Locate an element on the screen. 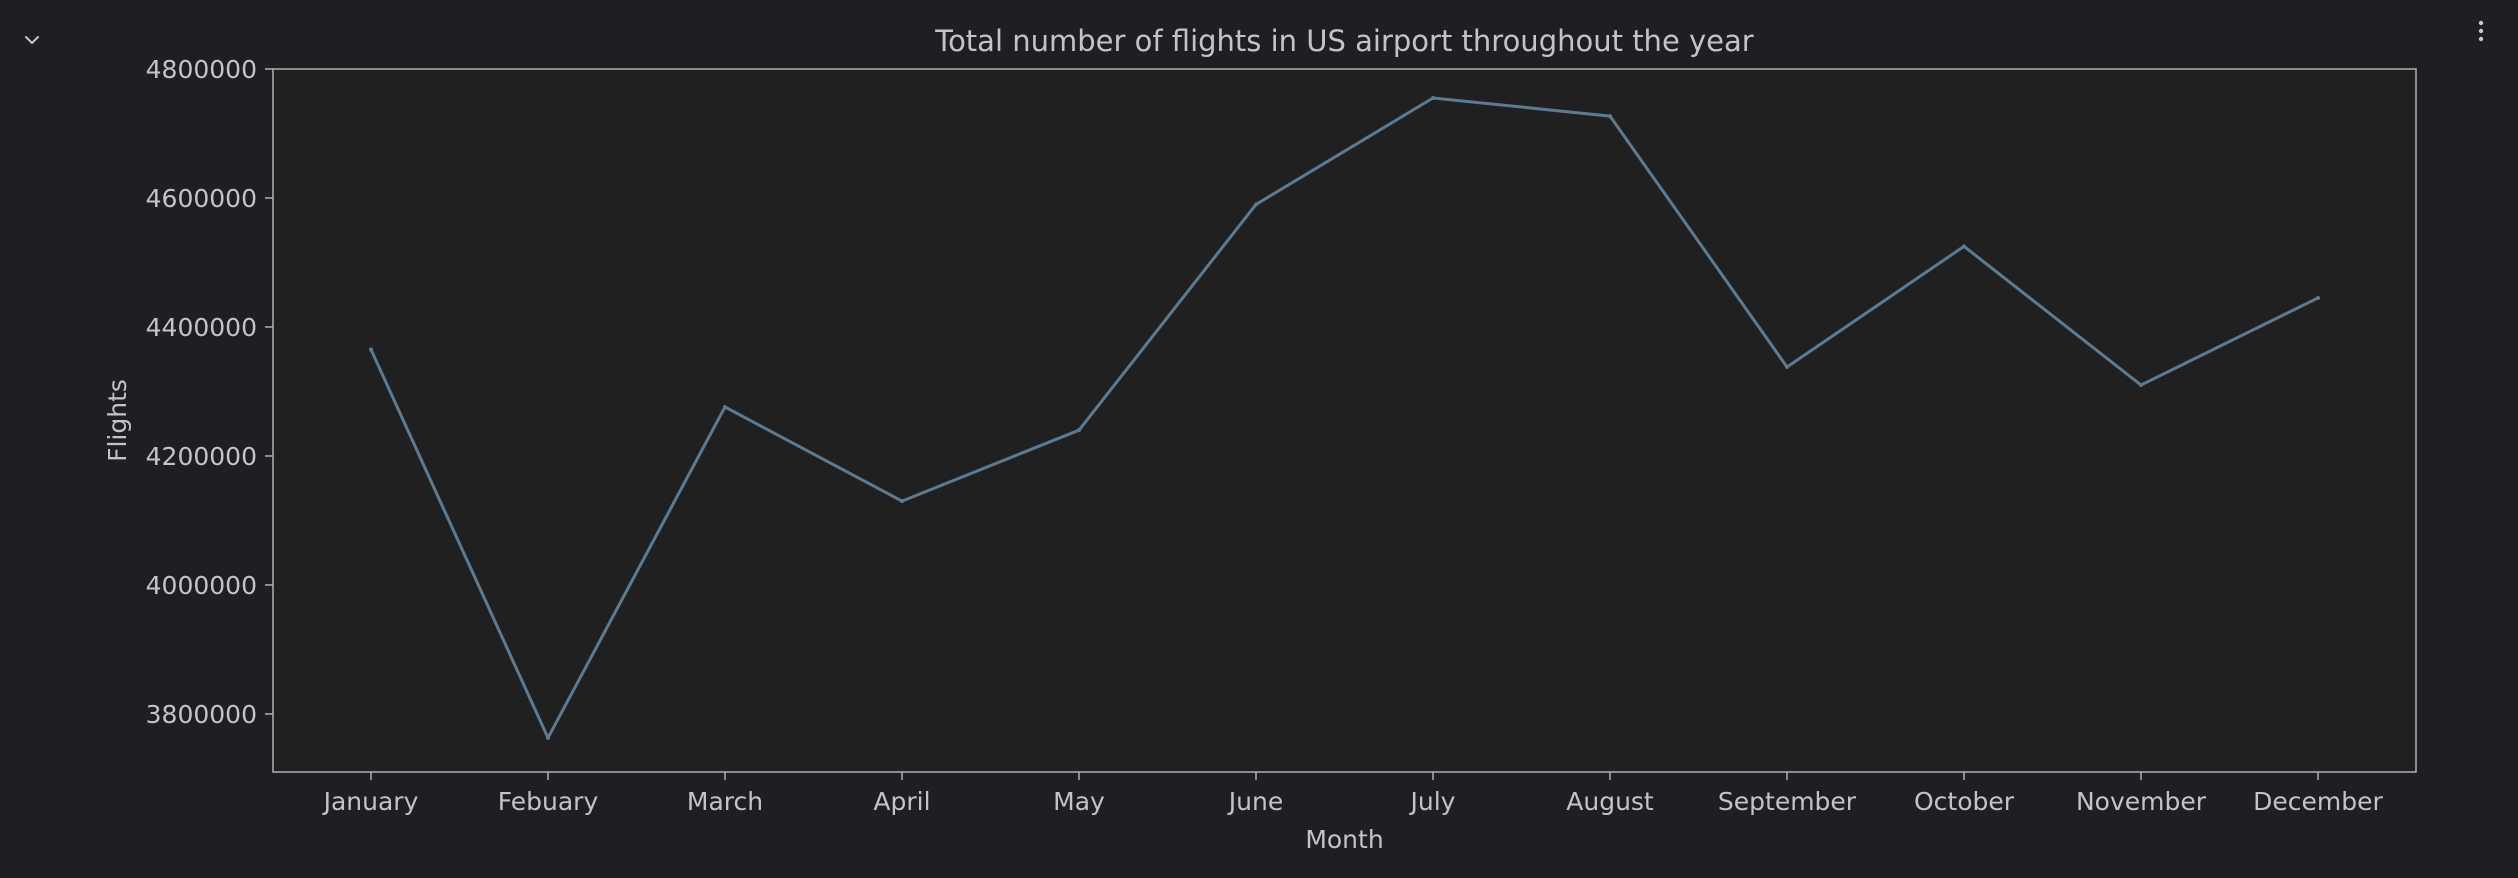  chevron-down-icon is located at coordinates (32, 40).